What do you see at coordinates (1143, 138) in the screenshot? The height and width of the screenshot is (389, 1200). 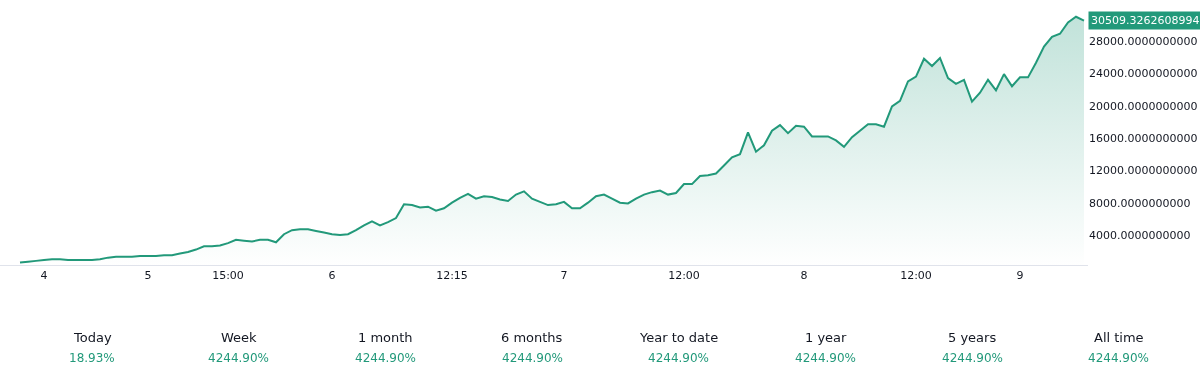 I see `y-tick-label: 16000.0000000000` at bounding box center [1143, 138].